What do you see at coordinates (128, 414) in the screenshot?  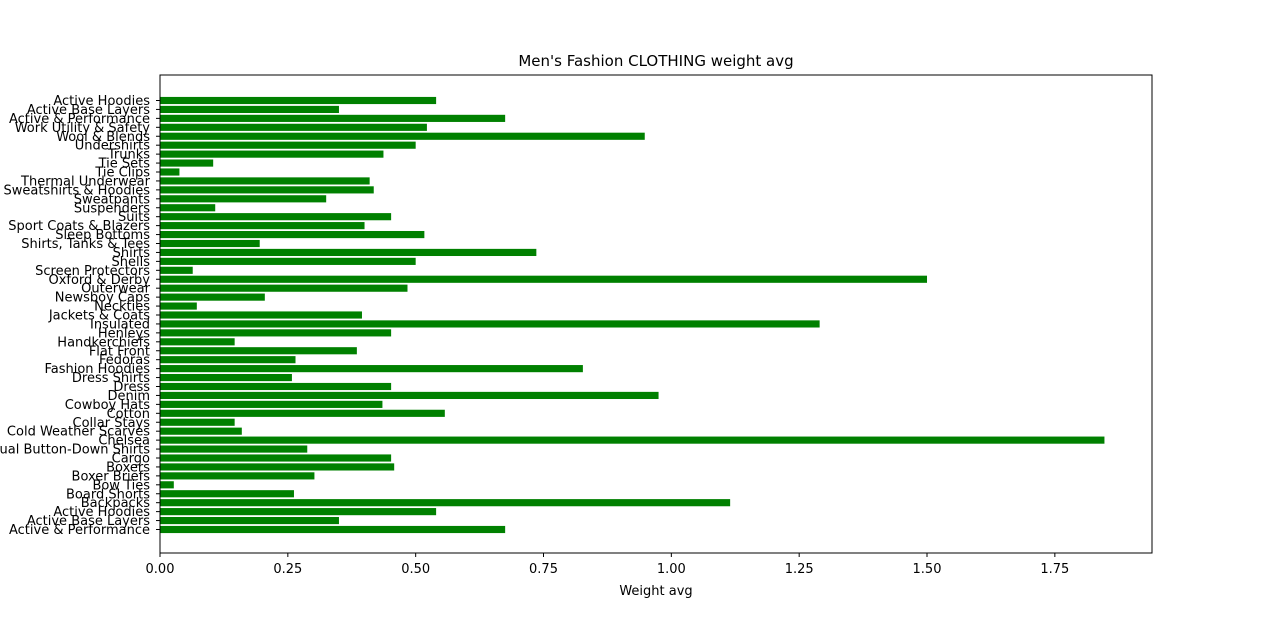 I see `y-tick-label: Cotton` at bounding box center [128, 414].